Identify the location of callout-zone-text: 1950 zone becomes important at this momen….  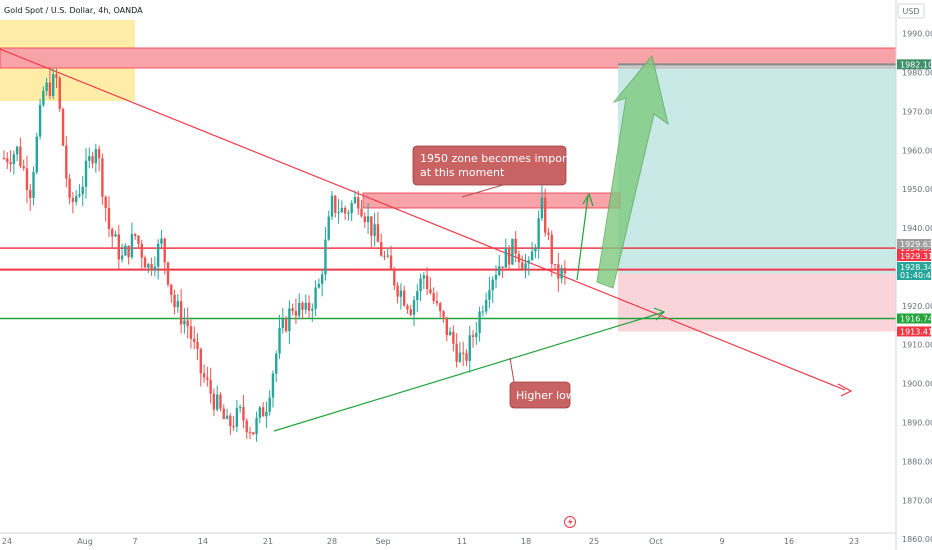
(505, 165).